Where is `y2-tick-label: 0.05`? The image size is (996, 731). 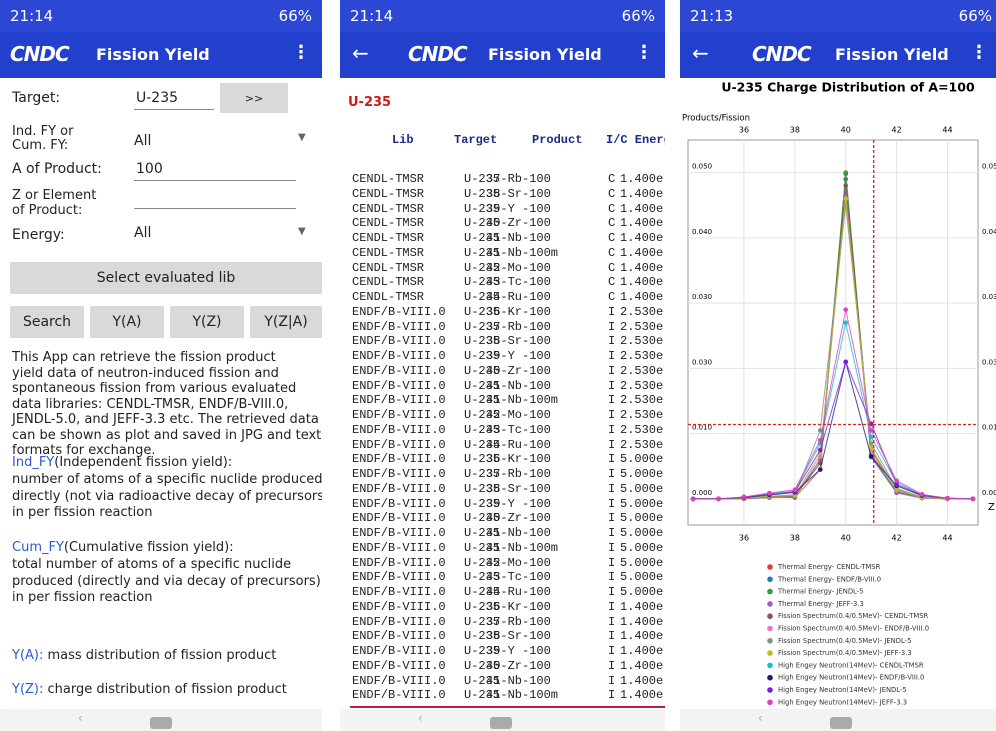
y2-tick-label: 0.05 is located at coordinates (989, 167).